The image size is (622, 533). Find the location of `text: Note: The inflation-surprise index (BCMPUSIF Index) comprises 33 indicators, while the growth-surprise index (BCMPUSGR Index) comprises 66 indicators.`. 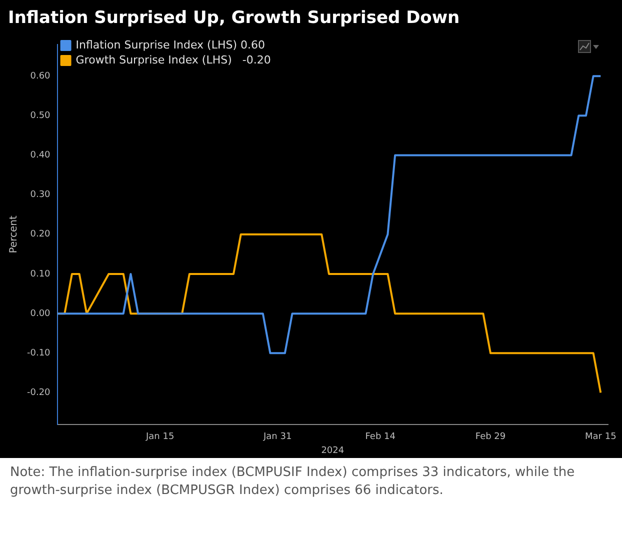

text: Note: The inflation-surprise index (BCMPUSIF Index) comprises 33 indicators, while the growth-surprise index (BCMPUSGR Index) comprises 66 indicators. is located at coordinates (293, 482).